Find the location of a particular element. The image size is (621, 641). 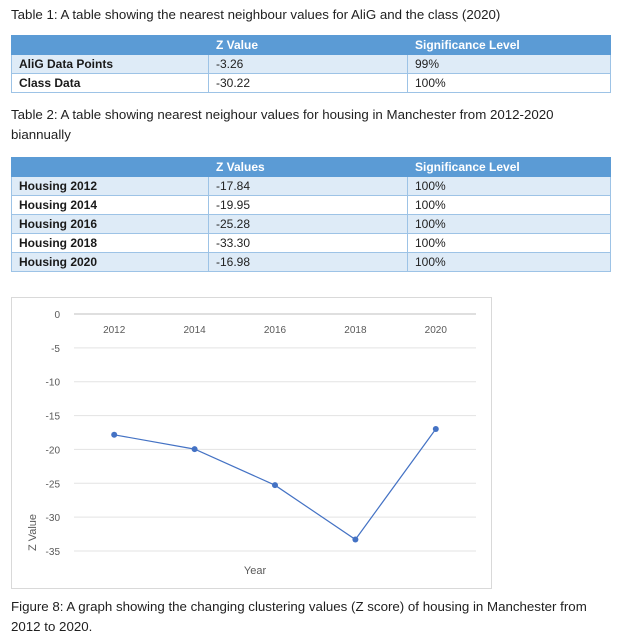

x-tick-label: 2020 is located at coordinates (436, 330).